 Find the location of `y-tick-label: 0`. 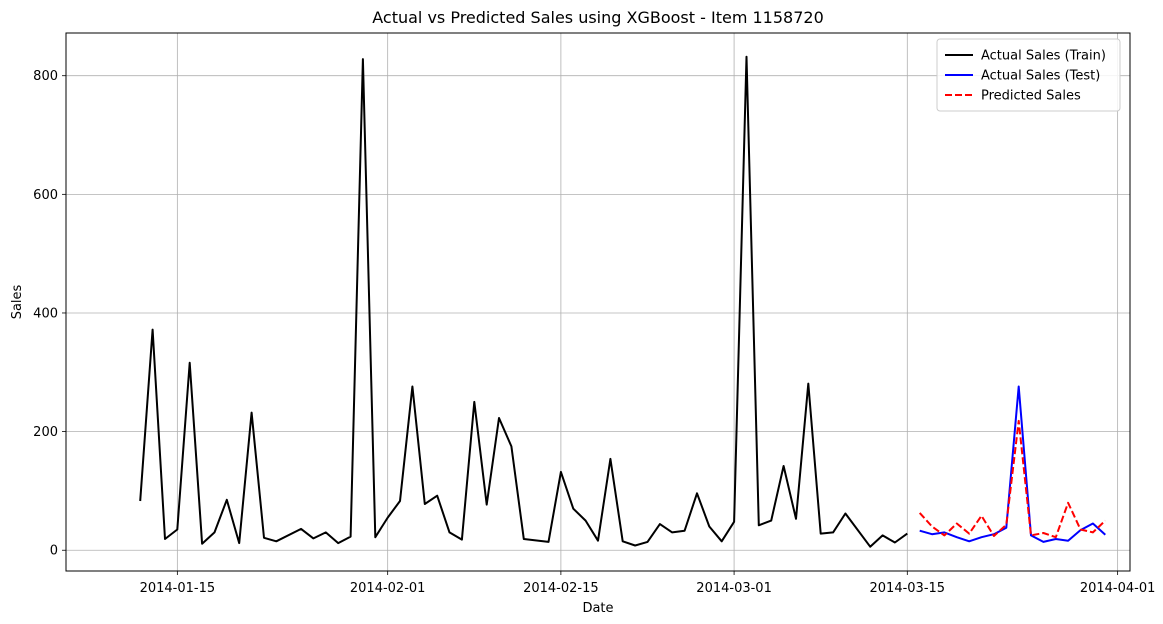

y-tick-label: 0 is located at coordinates (54, 551).